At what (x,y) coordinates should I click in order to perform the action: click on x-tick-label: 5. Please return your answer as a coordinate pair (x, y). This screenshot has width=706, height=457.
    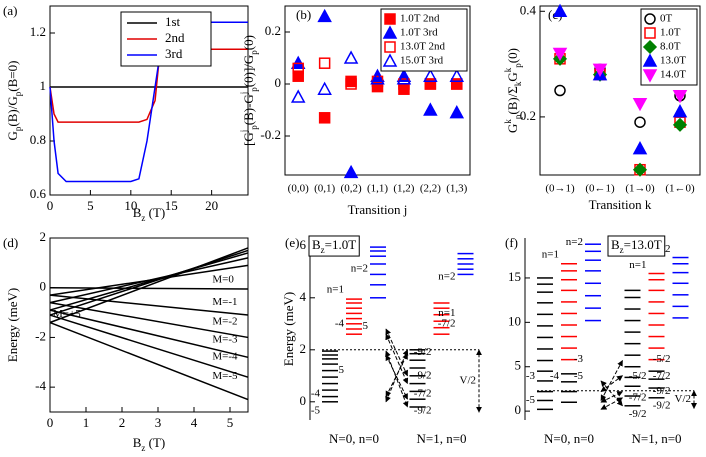
    Looking at the image, I should click on (90, 205).